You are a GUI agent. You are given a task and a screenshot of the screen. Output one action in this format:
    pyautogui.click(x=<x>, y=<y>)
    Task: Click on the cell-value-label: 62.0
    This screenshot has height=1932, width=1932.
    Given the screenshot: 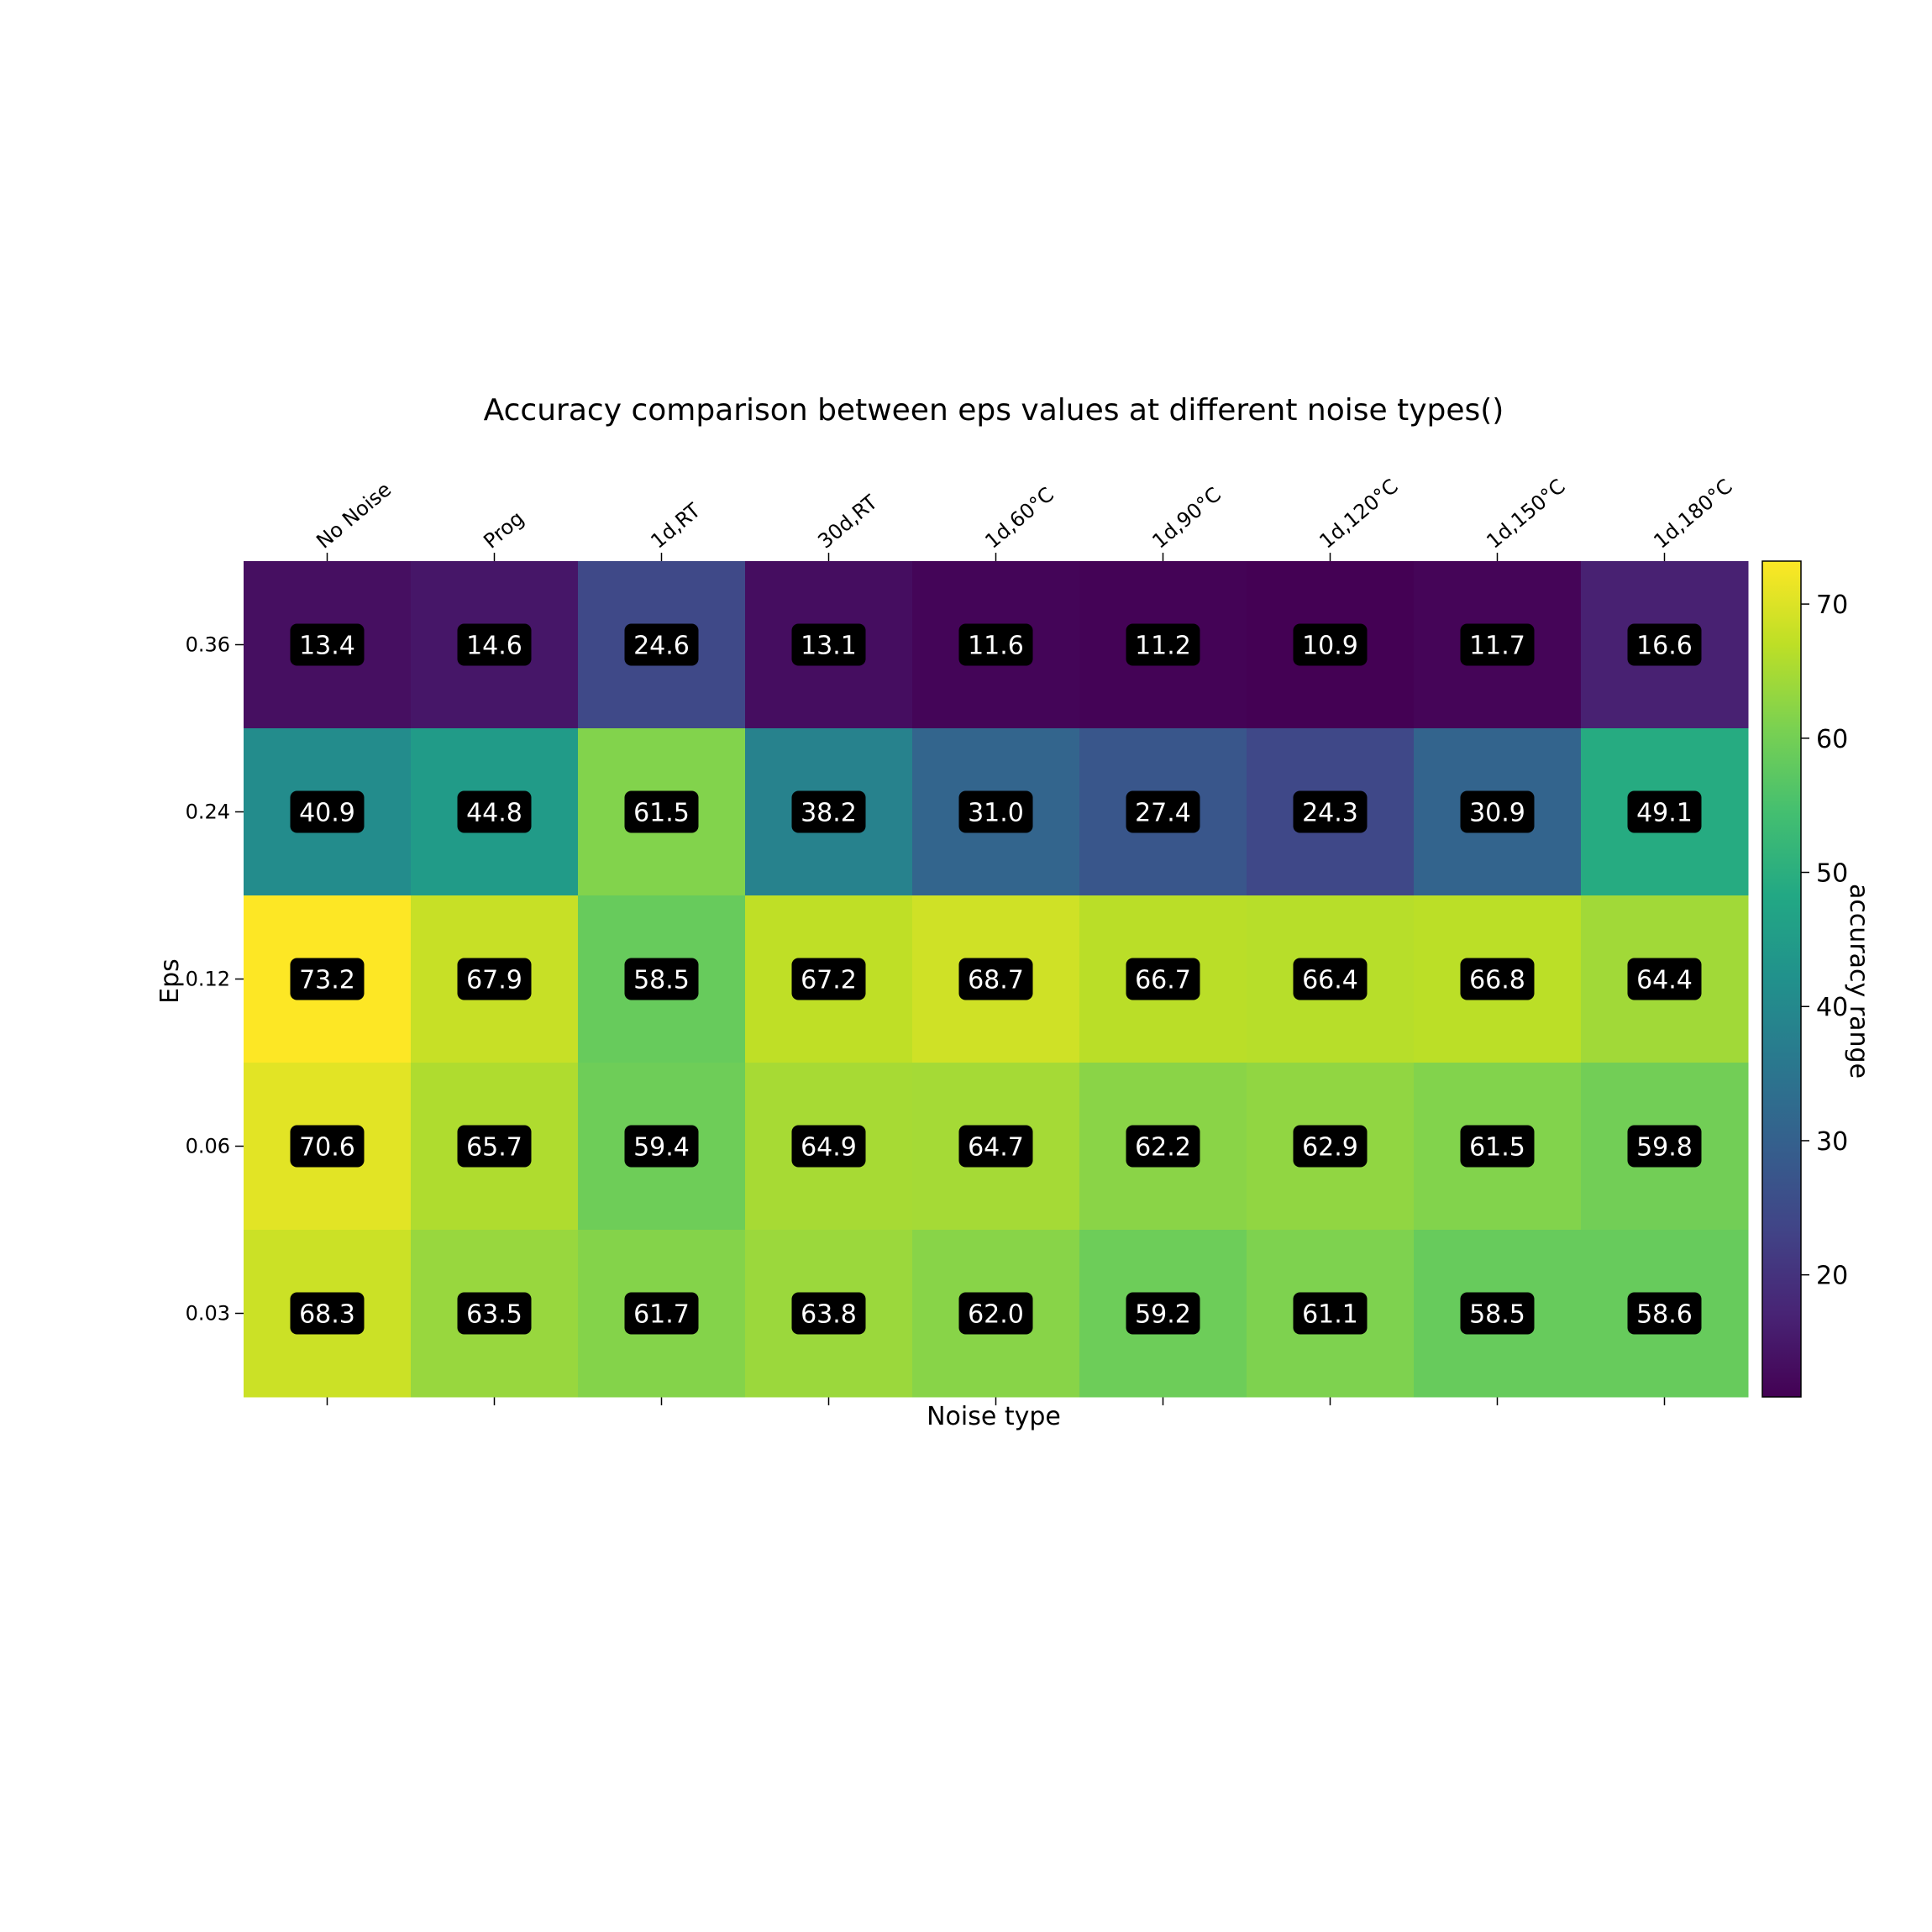 What is the action you would take?
    pyautogui.click(x=996, y=1315)
    